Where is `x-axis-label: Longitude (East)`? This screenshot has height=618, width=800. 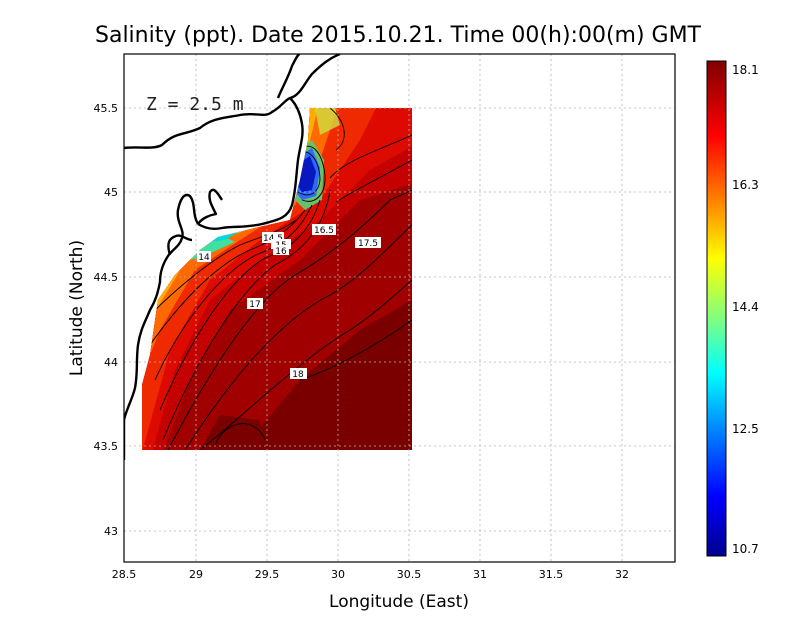 x-axis-label: Longitude (East) is located at coordinates (399, 602).